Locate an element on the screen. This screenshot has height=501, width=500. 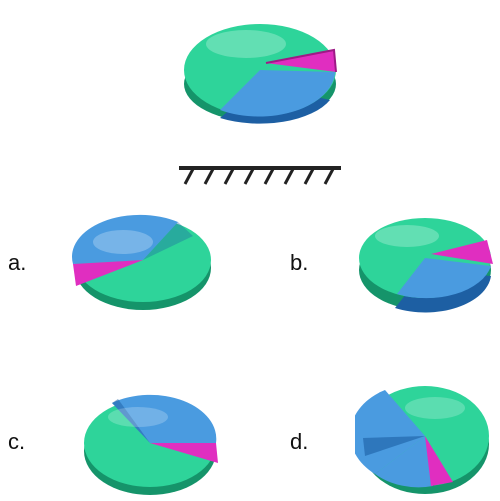
magenta-slice is located at coordinates (301, 61).